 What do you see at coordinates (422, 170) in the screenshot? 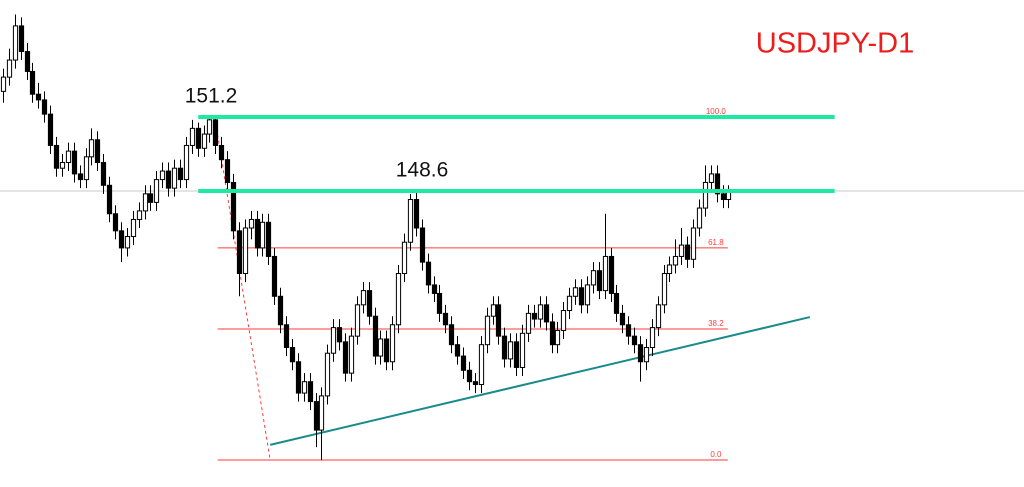
I see `key-level-label: 148.6` at bounding box center [422, 170].